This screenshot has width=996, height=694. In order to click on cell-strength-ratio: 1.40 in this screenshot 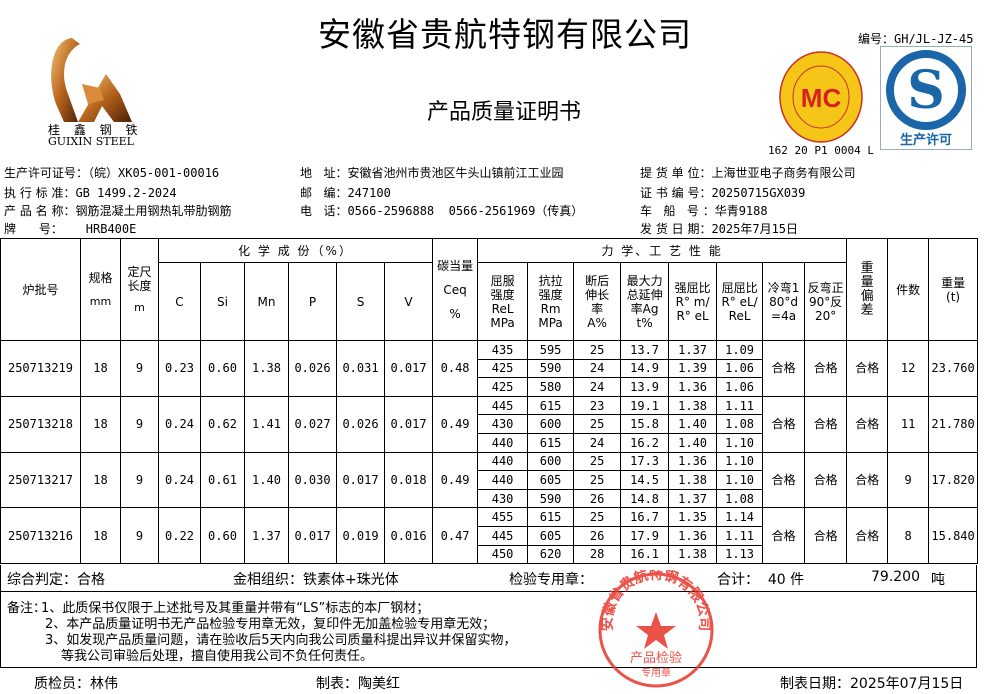, I will do `click(693, 424)`.